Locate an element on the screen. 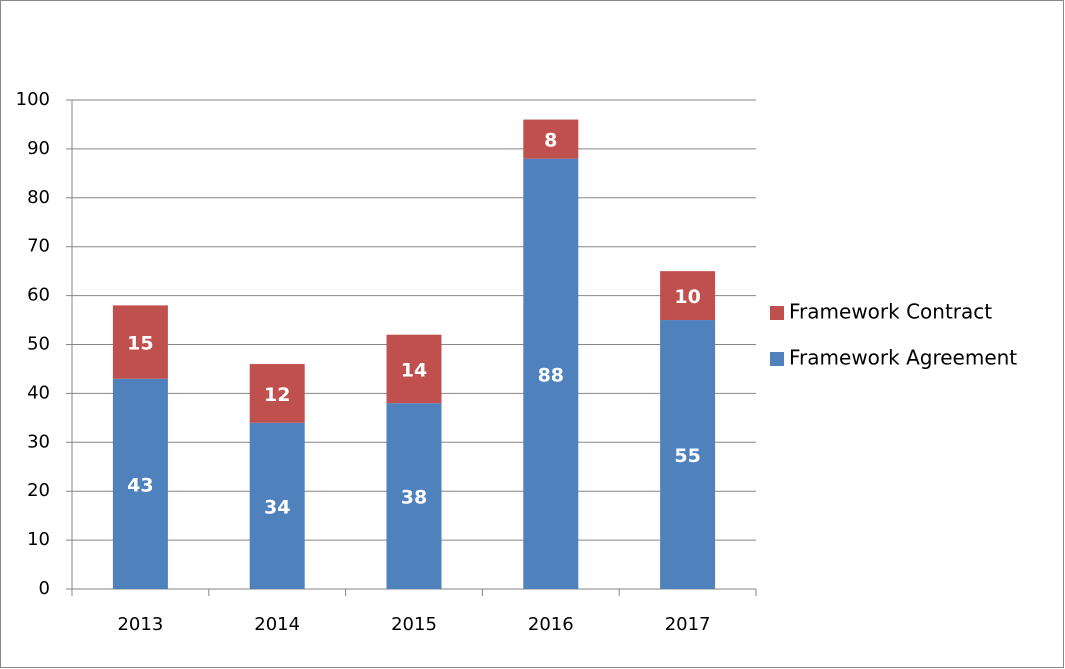  x-tick-label: 2015 is located at coordinates (414, 624).